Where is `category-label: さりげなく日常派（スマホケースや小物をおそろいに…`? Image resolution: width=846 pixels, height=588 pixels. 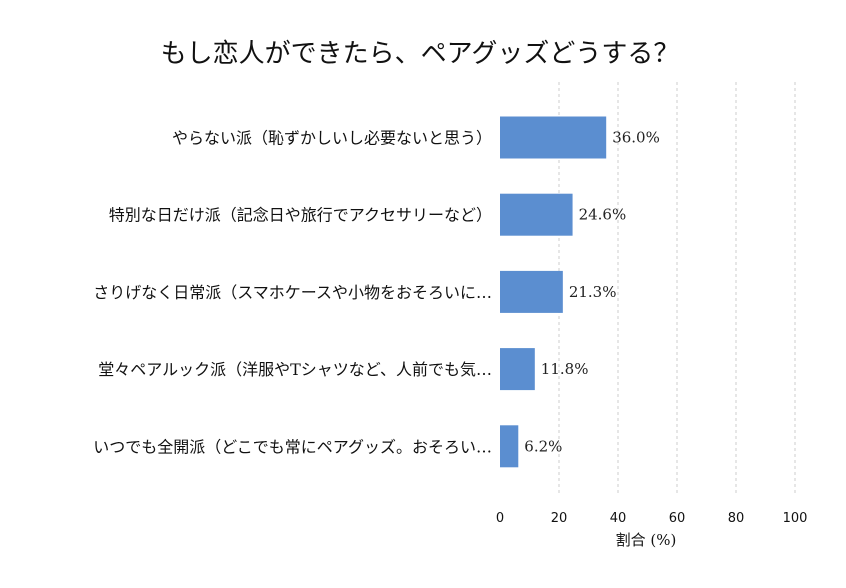 category-label: さりげなく日常派（スマホケースや小物をおそろいに… is located at coordinates (292, 292).